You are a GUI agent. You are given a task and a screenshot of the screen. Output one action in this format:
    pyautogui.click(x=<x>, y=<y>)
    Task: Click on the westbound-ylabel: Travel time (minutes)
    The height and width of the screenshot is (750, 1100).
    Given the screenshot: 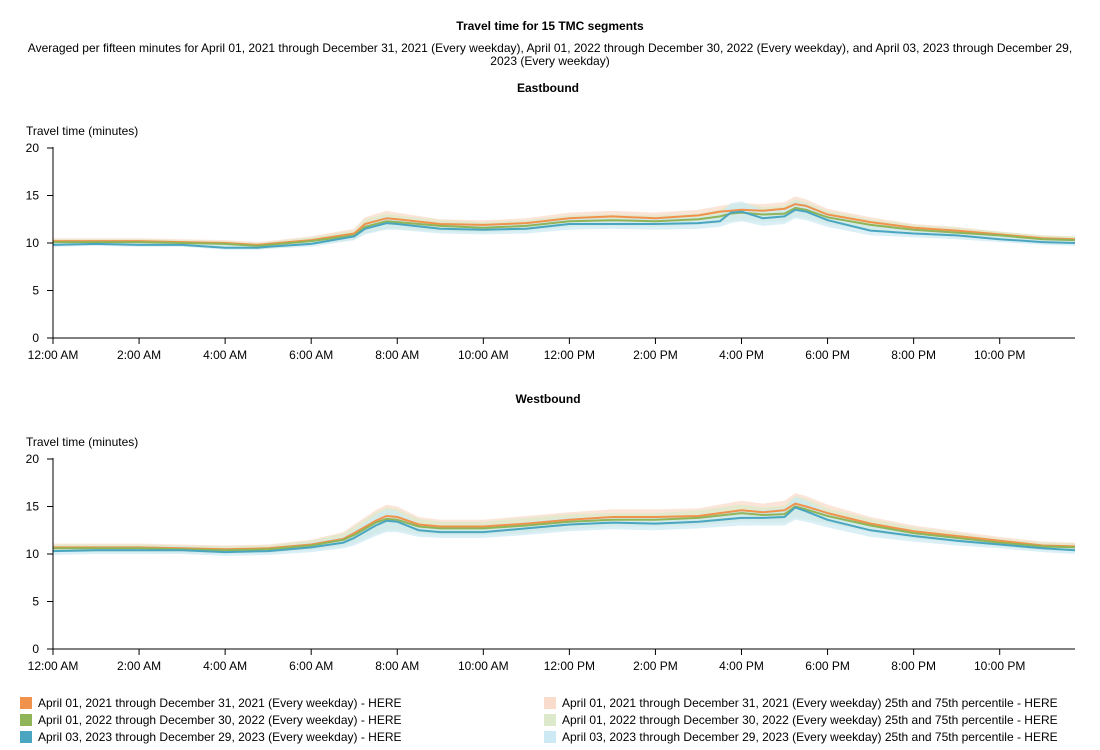 What is the action you would take?
    pyautogui.click(x=82, y=442)
    